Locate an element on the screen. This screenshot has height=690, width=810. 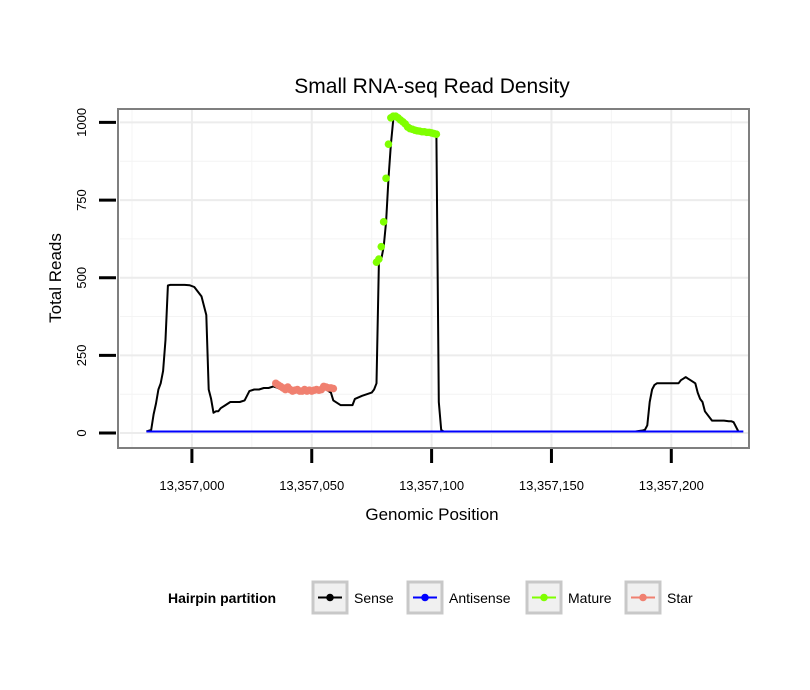
legend-title: Hairpin partition is located at coordinates (222, 598).